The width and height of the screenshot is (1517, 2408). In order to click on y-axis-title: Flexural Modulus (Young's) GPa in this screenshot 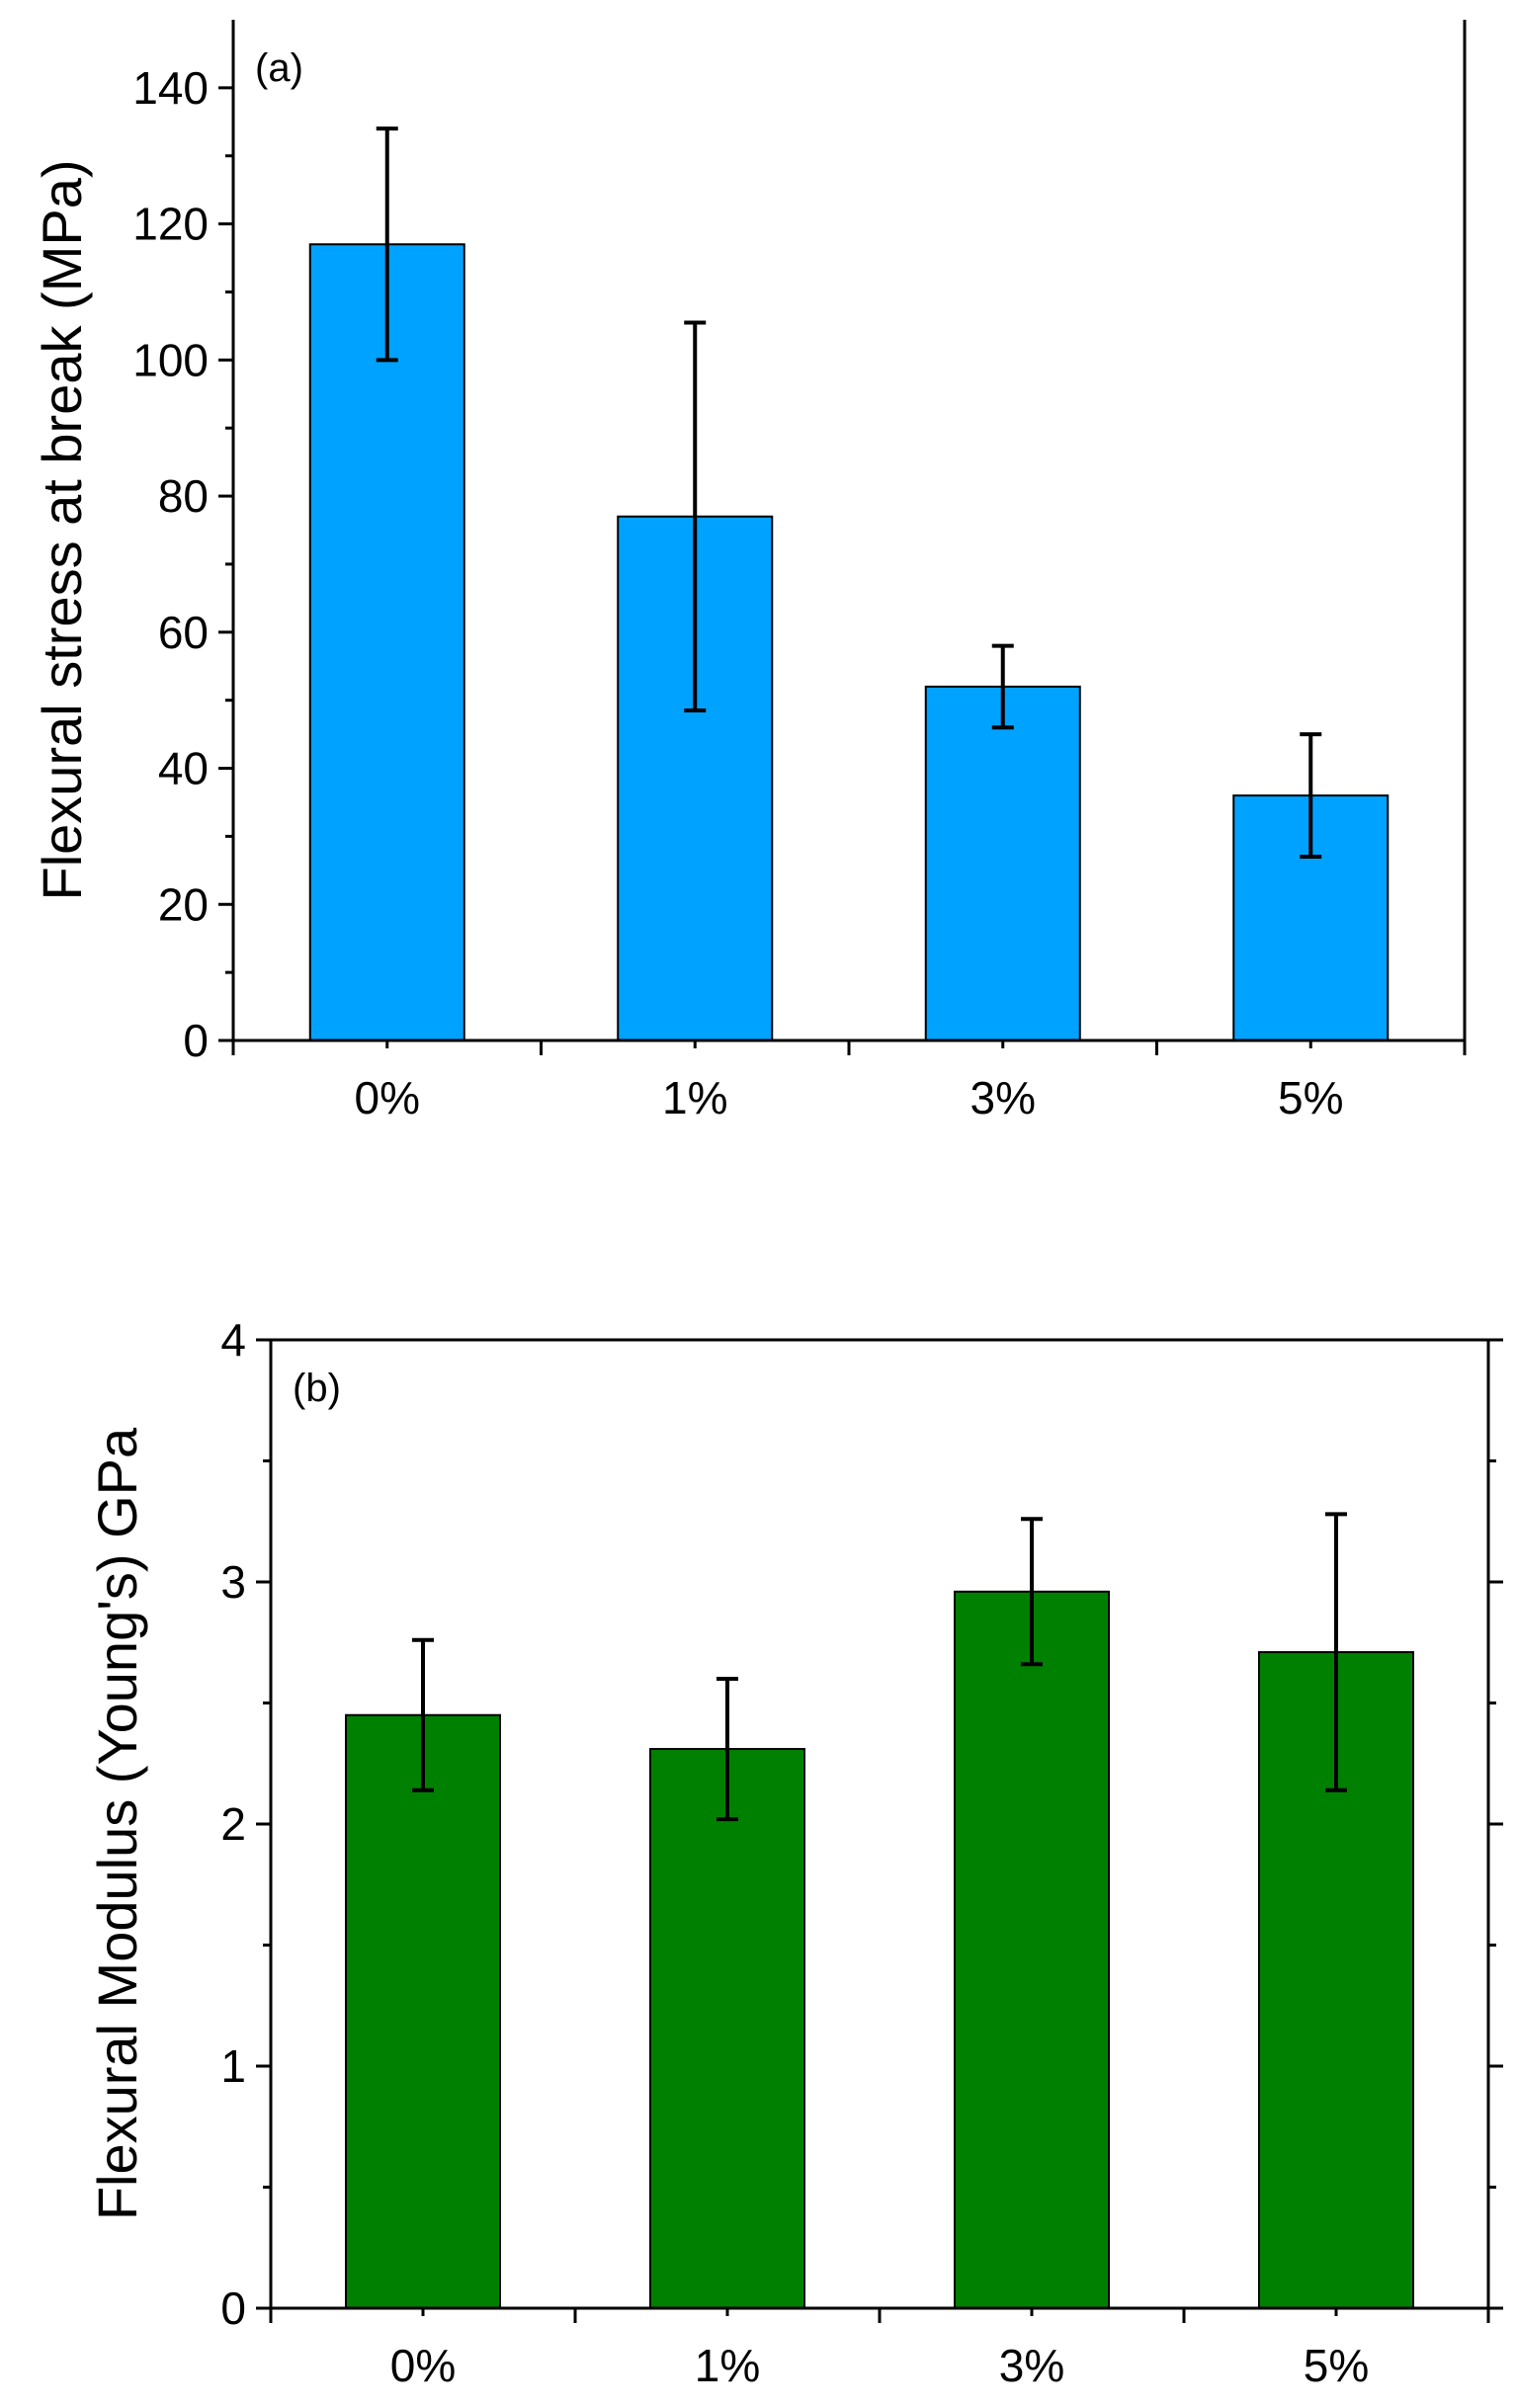, I will do `click(117, 1823)`.